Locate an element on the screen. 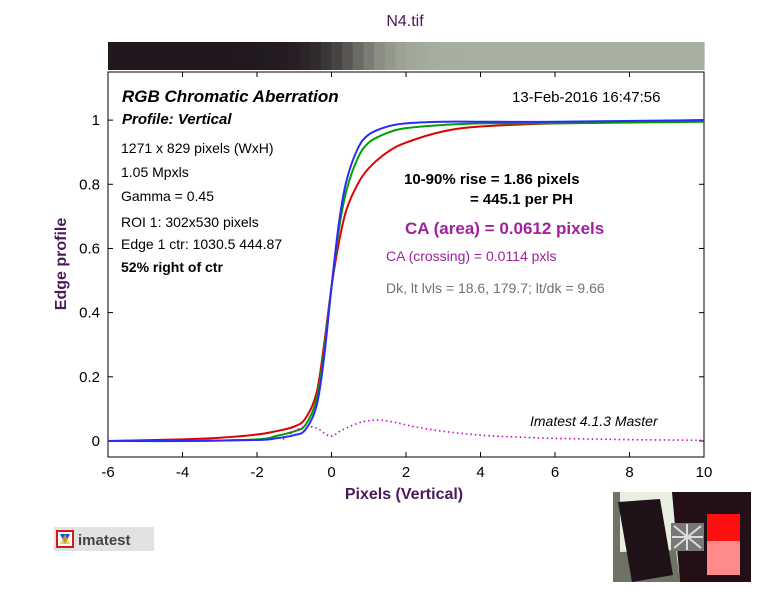 This screenshot has width=780, height=600. x-tick-label: 2 is located at coordinates (406, 472).